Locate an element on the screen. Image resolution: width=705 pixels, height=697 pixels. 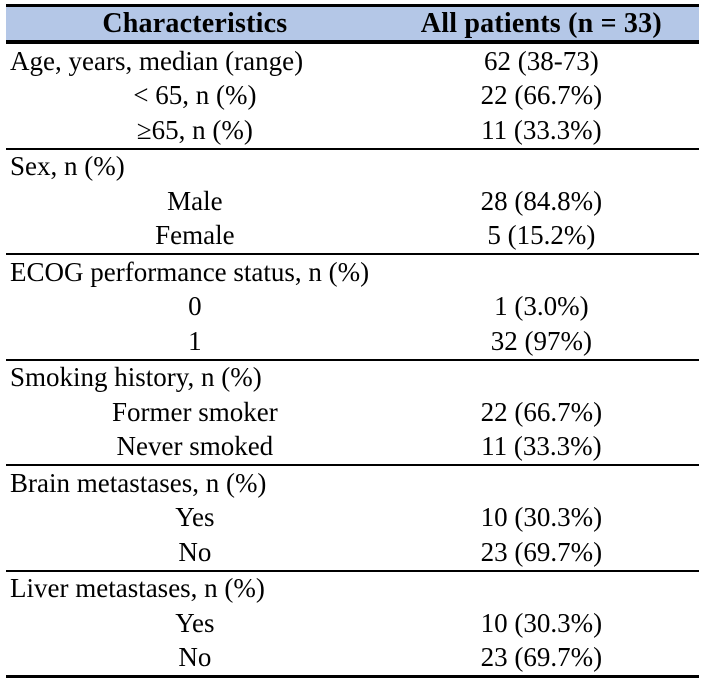
table-row: 0 1 (3.0%) is located at coordinates (352, 307).